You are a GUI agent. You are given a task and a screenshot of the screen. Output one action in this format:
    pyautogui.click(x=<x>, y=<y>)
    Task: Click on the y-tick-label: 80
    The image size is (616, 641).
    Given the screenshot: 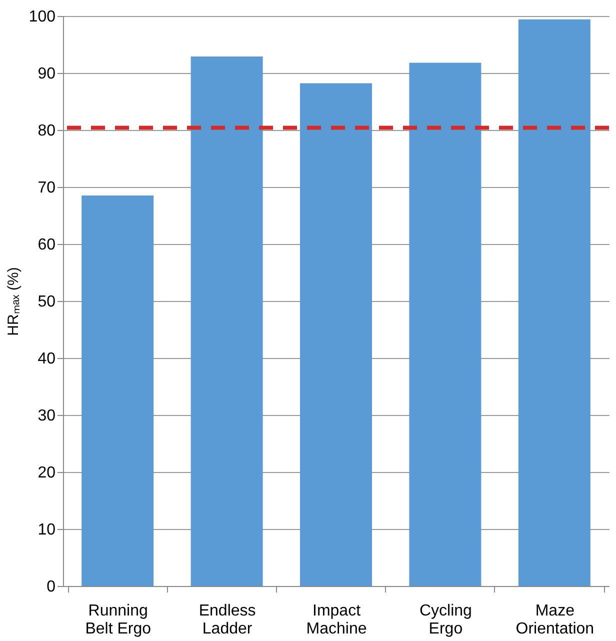 What is the action you would take?
    pyautogui.click(x=47, y=131)
    